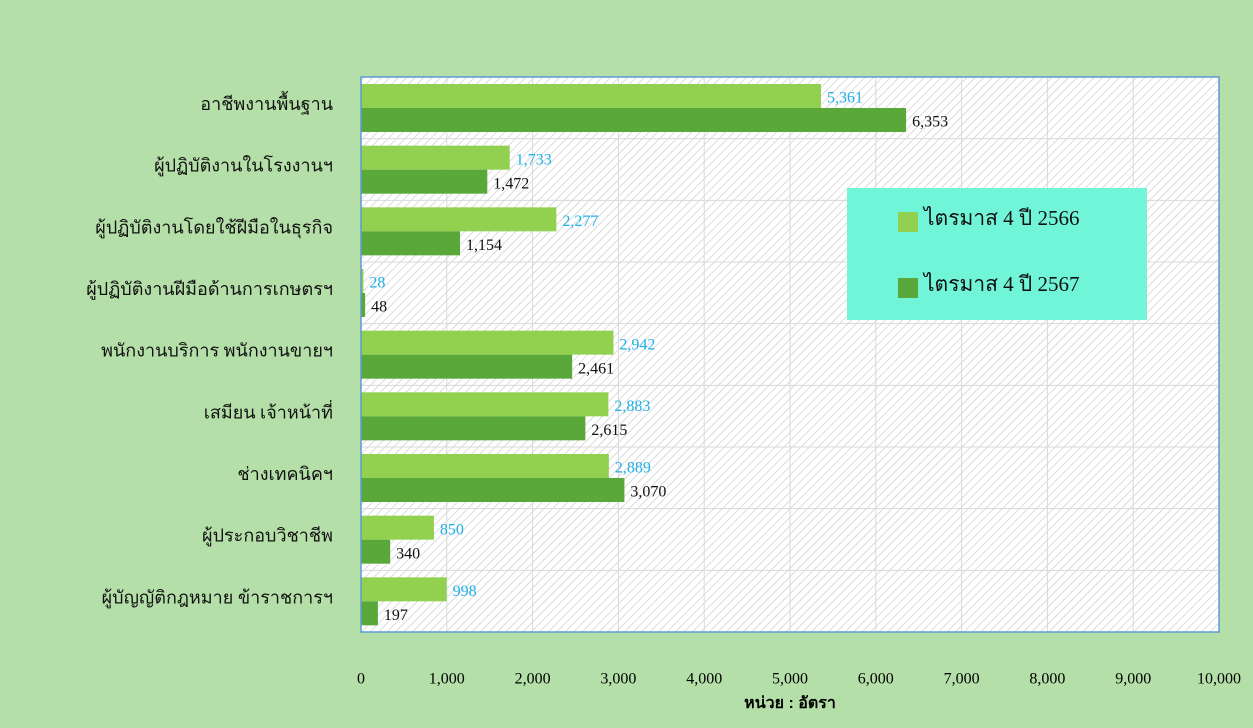  What do you see at coordinates (214, 227) in the screenshot?
I see `y-tick-label: ผู้ปฏิบัติงานโดยใช้ฝีมือในธุรกิจ` at bounding box center [214, 227].